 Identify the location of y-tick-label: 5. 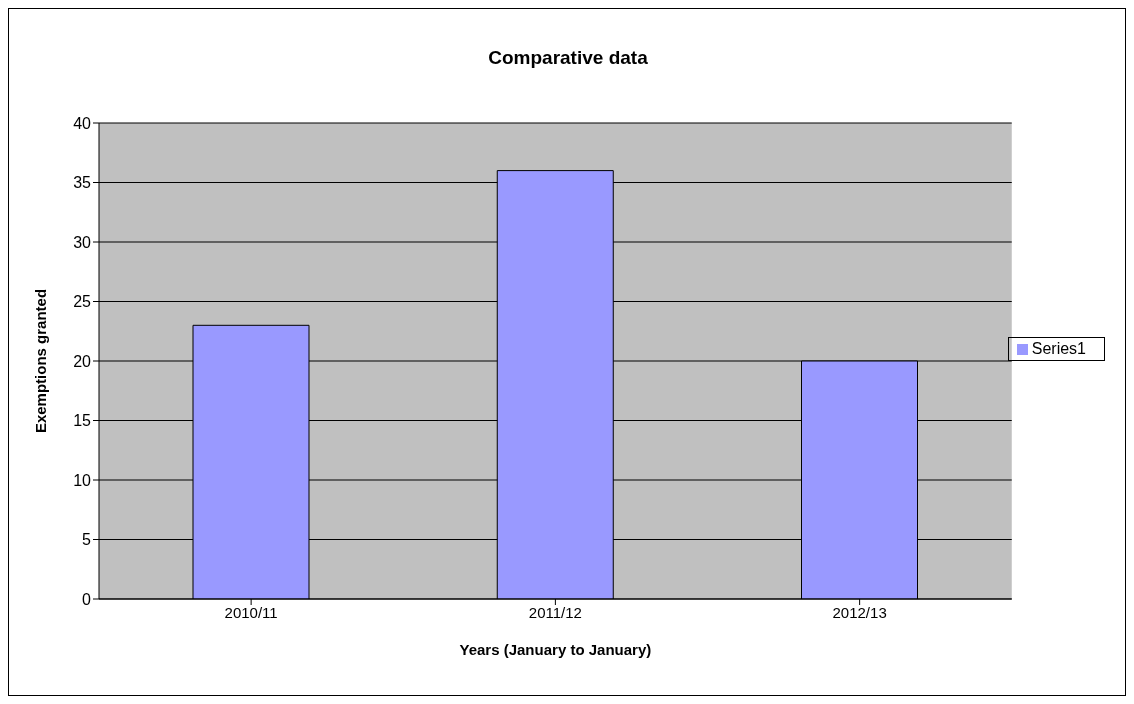
(87, 540).